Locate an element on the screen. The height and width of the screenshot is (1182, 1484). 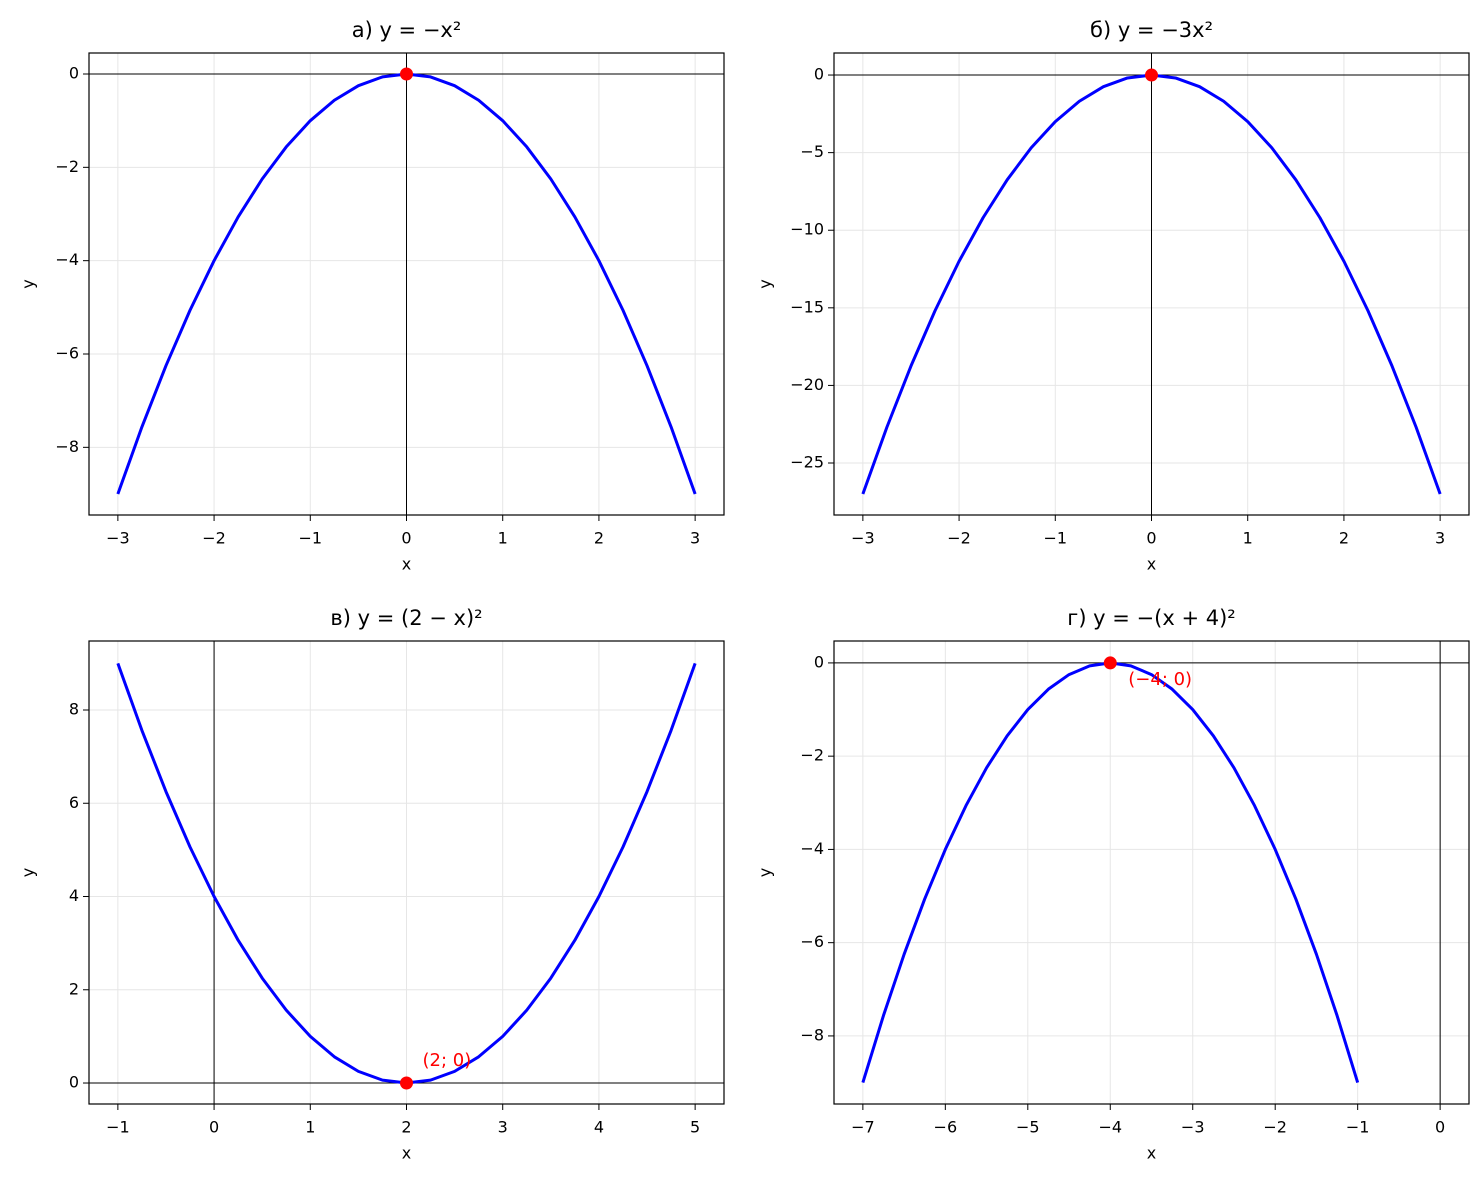
y-tick-label: −15 is located at coordinates (807, 306).